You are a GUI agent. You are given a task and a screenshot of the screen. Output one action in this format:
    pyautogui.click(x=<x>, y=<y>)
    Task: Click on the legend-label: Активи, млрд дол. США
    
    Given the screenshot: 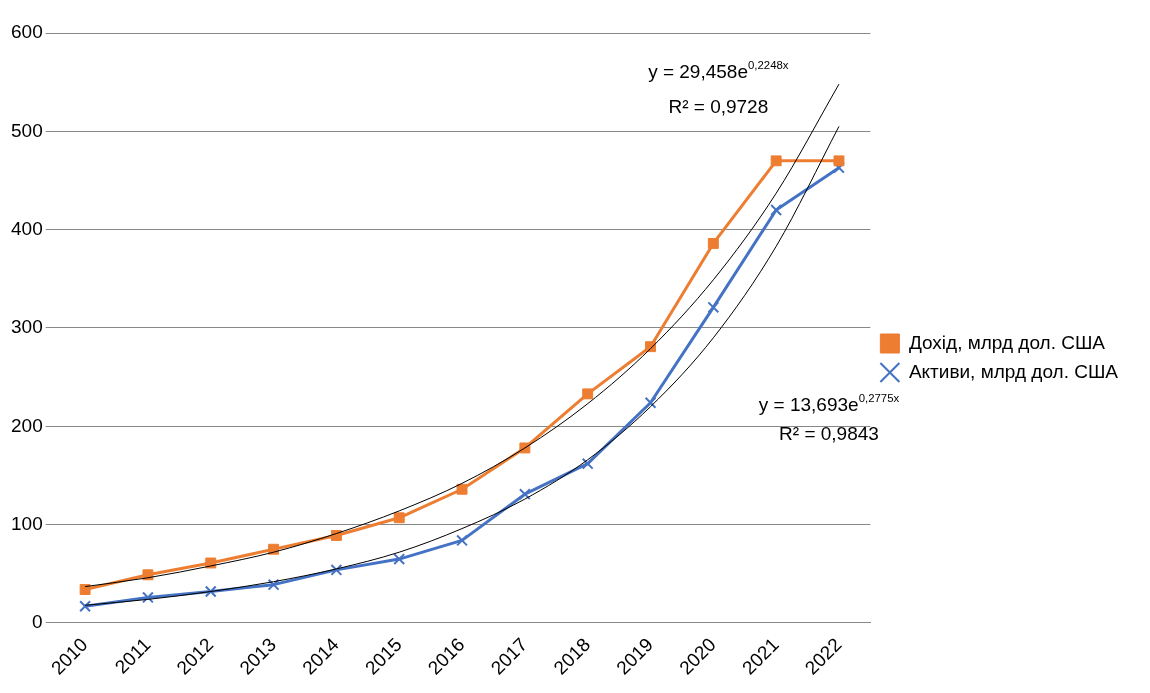 What is the action you would take?
    pyautogui.click(x=1013, y=371)
    